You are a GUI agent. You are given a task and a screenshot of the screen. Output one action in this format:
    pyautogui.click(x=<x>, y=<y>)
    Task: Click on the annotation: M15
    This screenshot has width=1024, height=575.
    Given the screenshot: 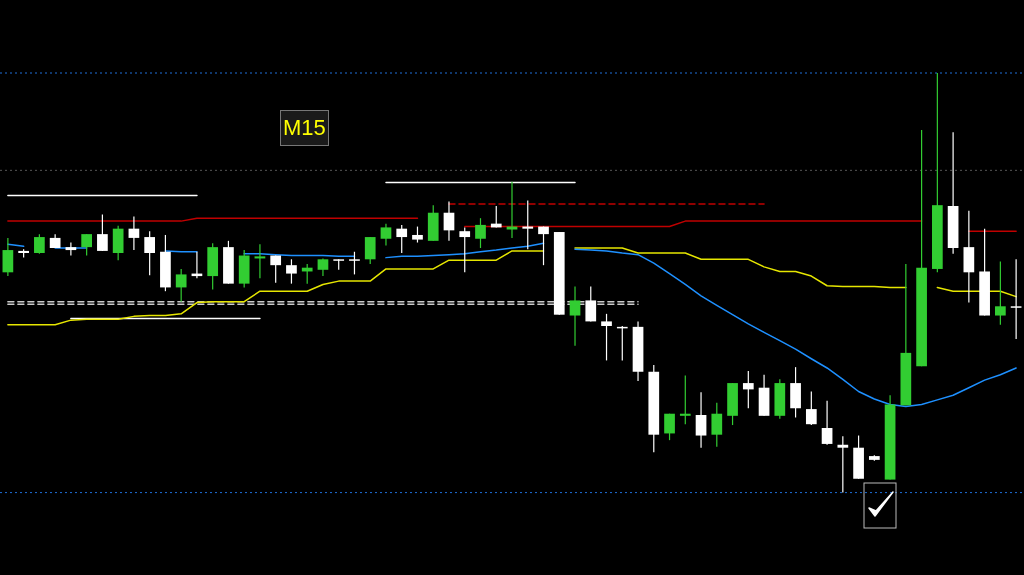 What is the action you would take?
    pyautogui.click(x=304, y=128)
    